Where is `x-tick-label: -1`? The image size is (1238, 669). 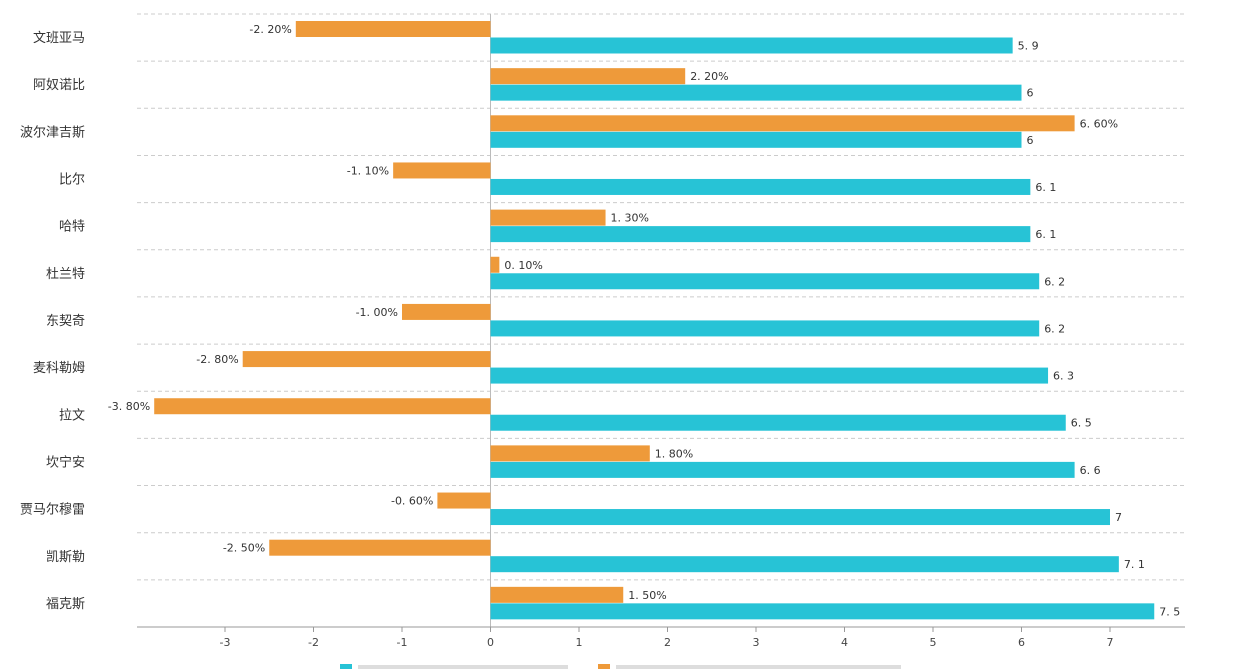 x-tick-label: -1 is located at coordinates (402, 642).